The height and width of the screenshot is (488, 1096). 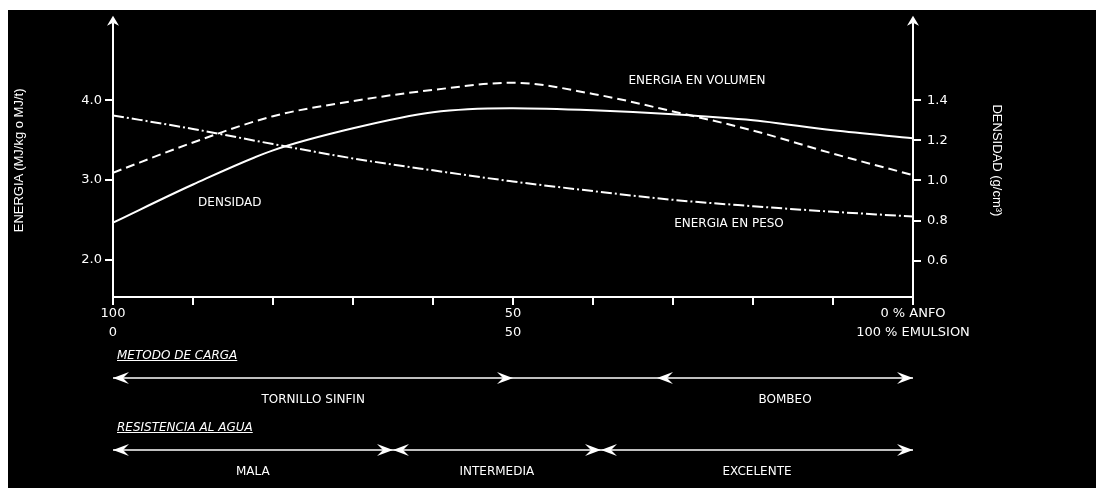 I want to click on y2-tick-label: 1.2, so click(x=937, y=139).